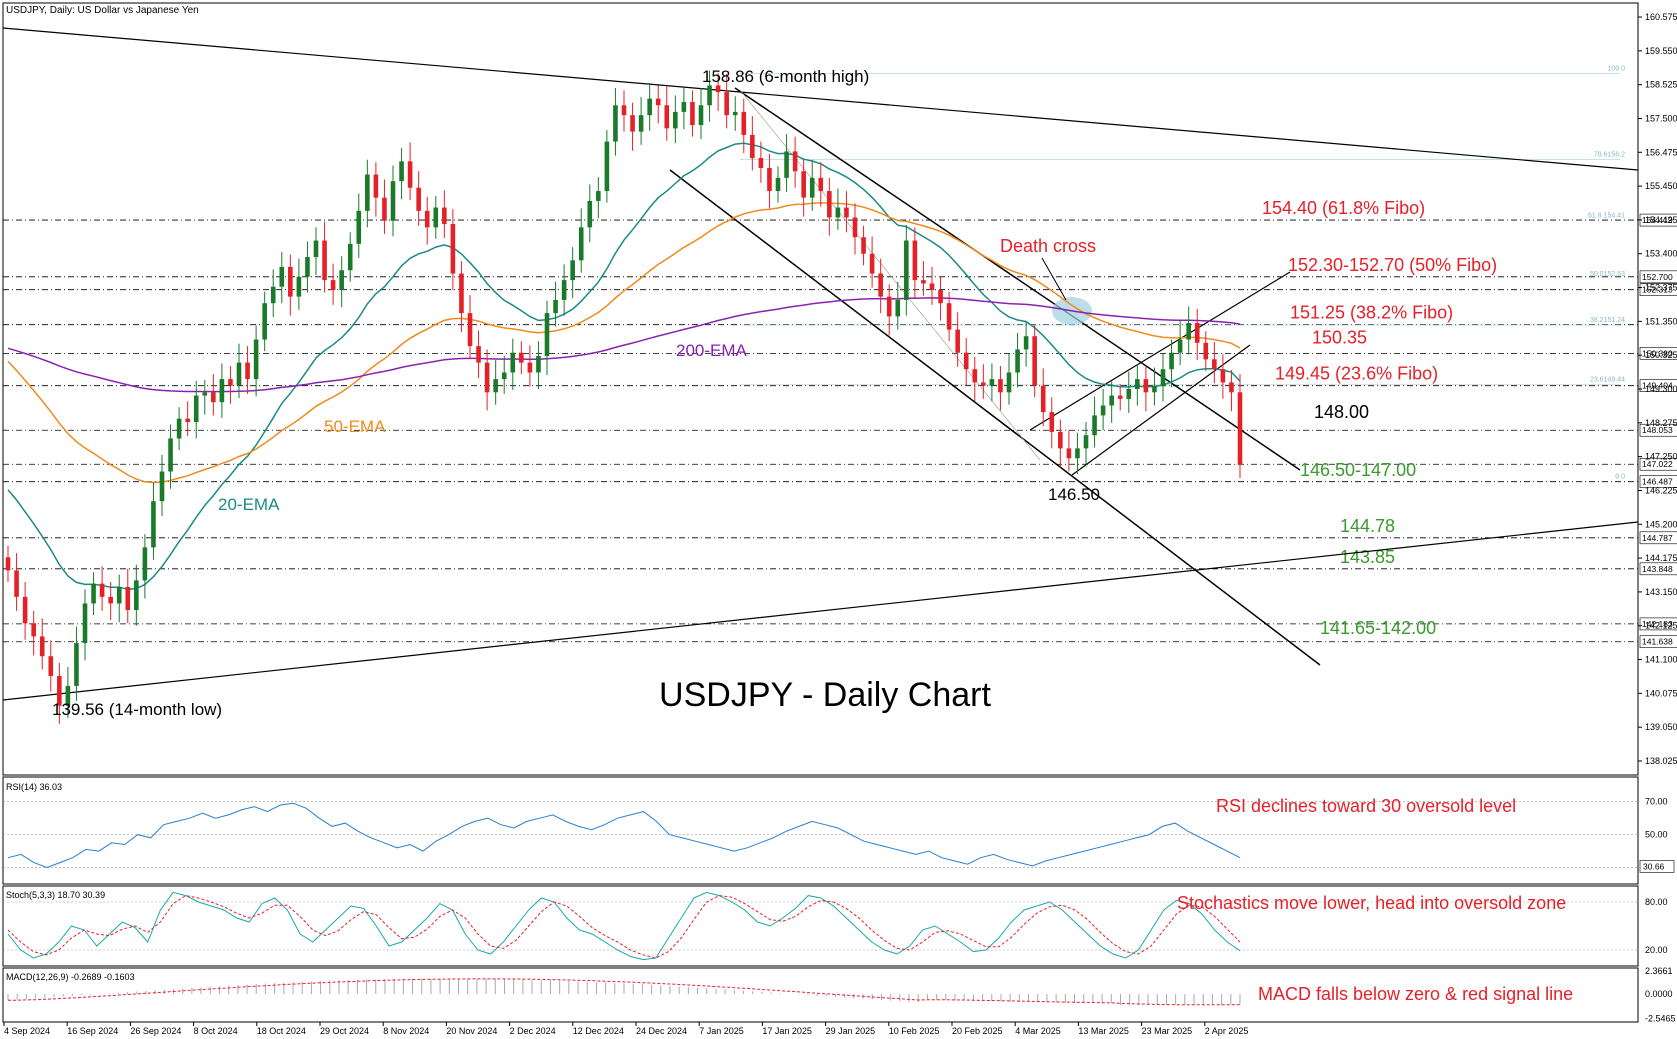  I want to click on macd-signal-line, so click(624, 992).